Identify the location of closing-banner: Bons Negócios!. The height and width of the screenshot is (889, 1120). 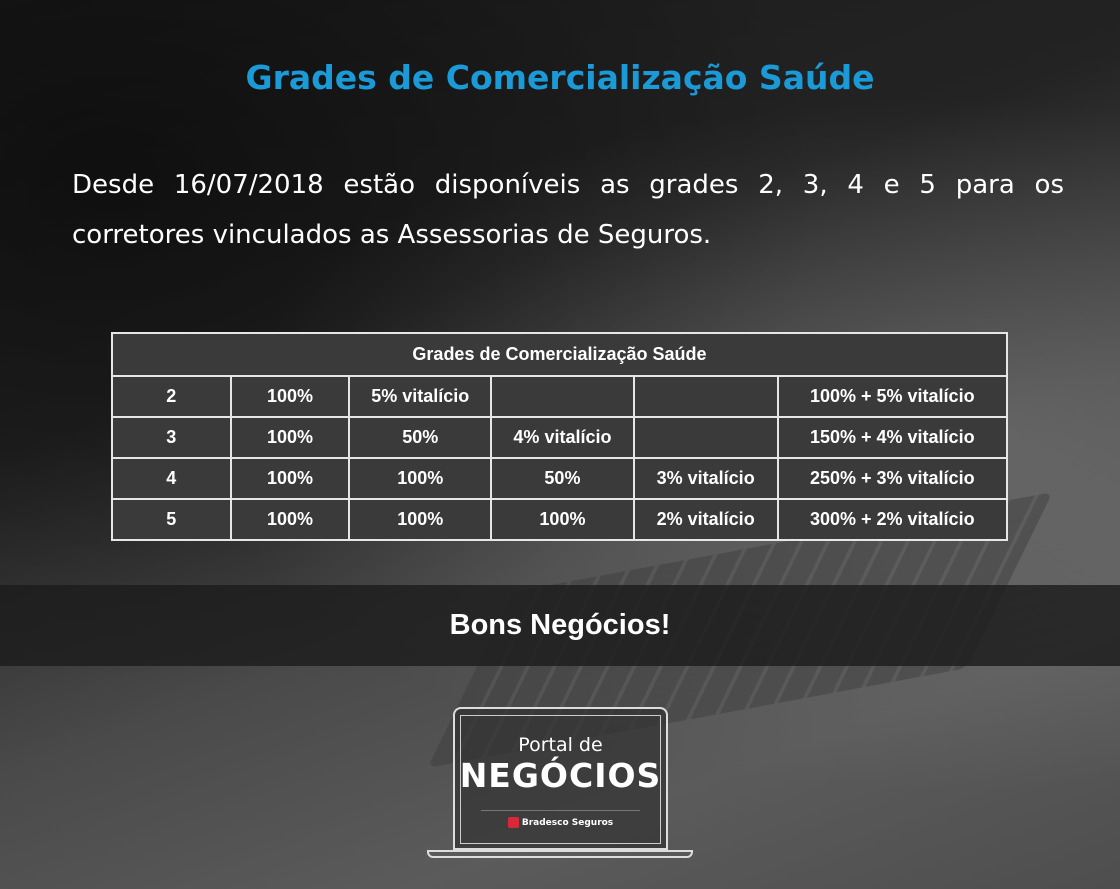
(560, 625).